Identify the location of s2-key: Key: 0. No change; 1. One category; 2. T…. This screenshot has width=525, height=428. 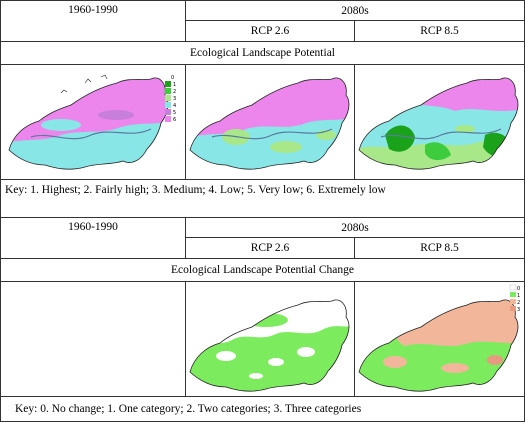
(262, 409).